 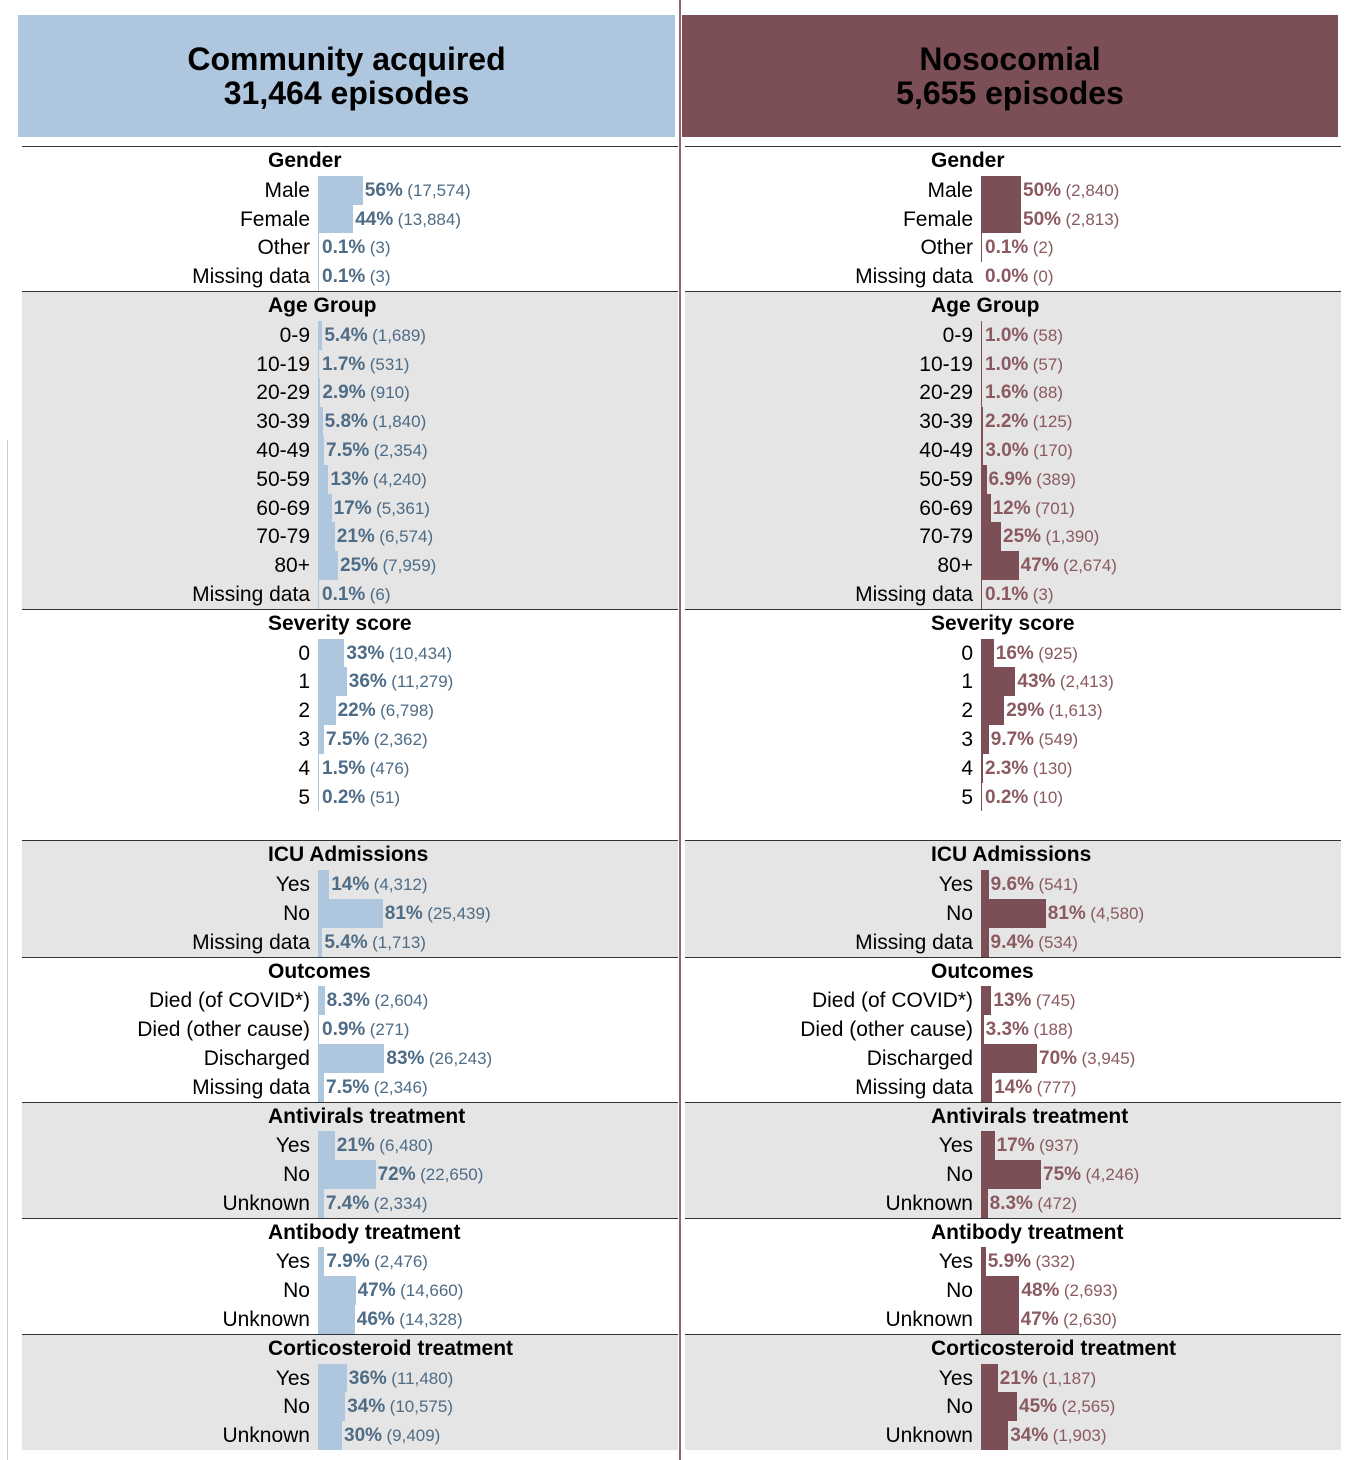 I want to click on row: Missing data 14% (777), so click(x=1013, y=1087).